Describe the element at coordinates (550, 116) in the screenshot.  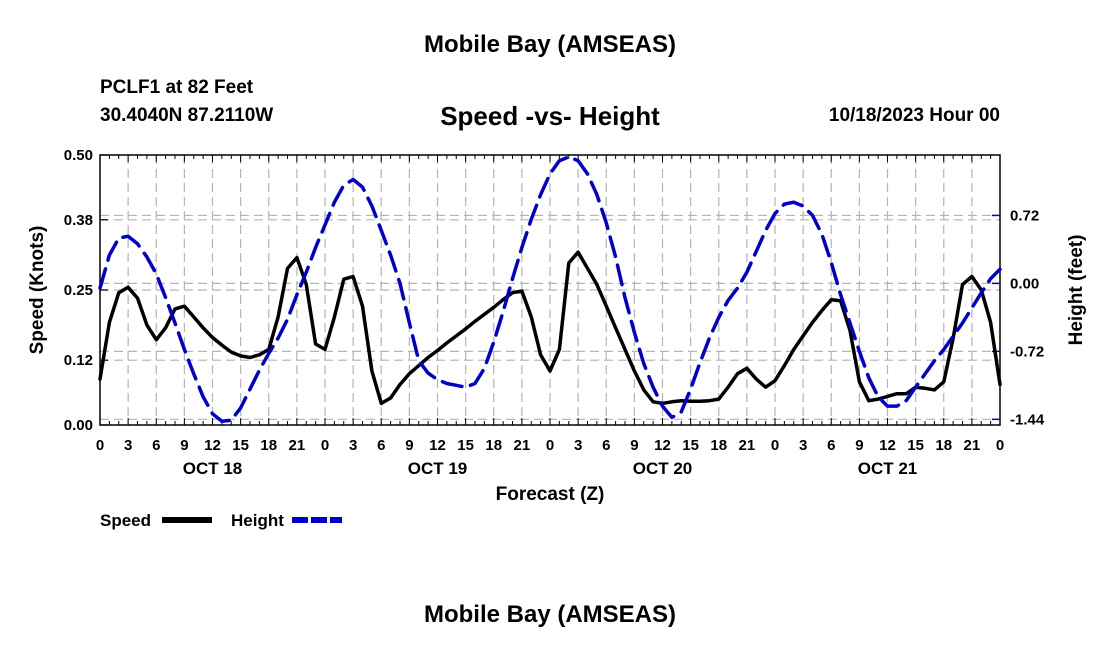
I see `chart-subtitle: Speed -vs- Height` at that location.